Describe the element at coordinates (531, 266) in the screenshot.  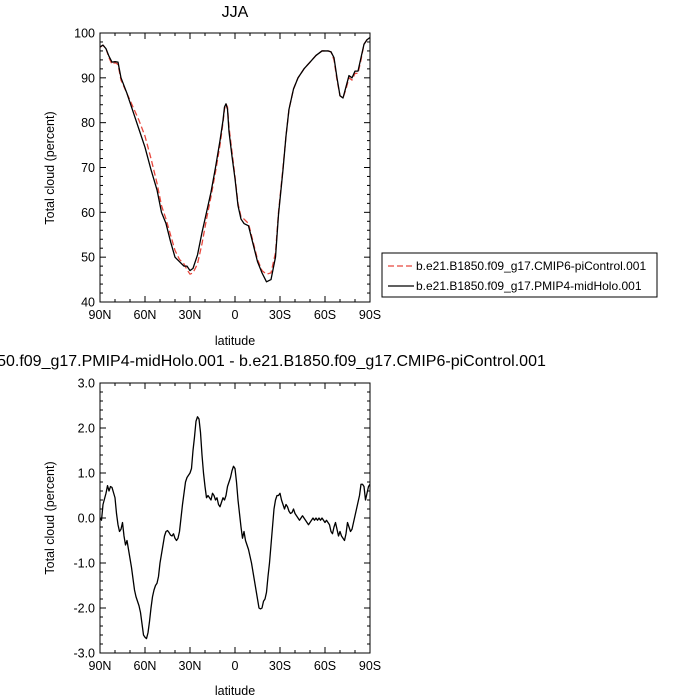
I see `legend-label-picontrol: b.e21.B1850.f09_g17.CMIP6-piControl.001` at that location.